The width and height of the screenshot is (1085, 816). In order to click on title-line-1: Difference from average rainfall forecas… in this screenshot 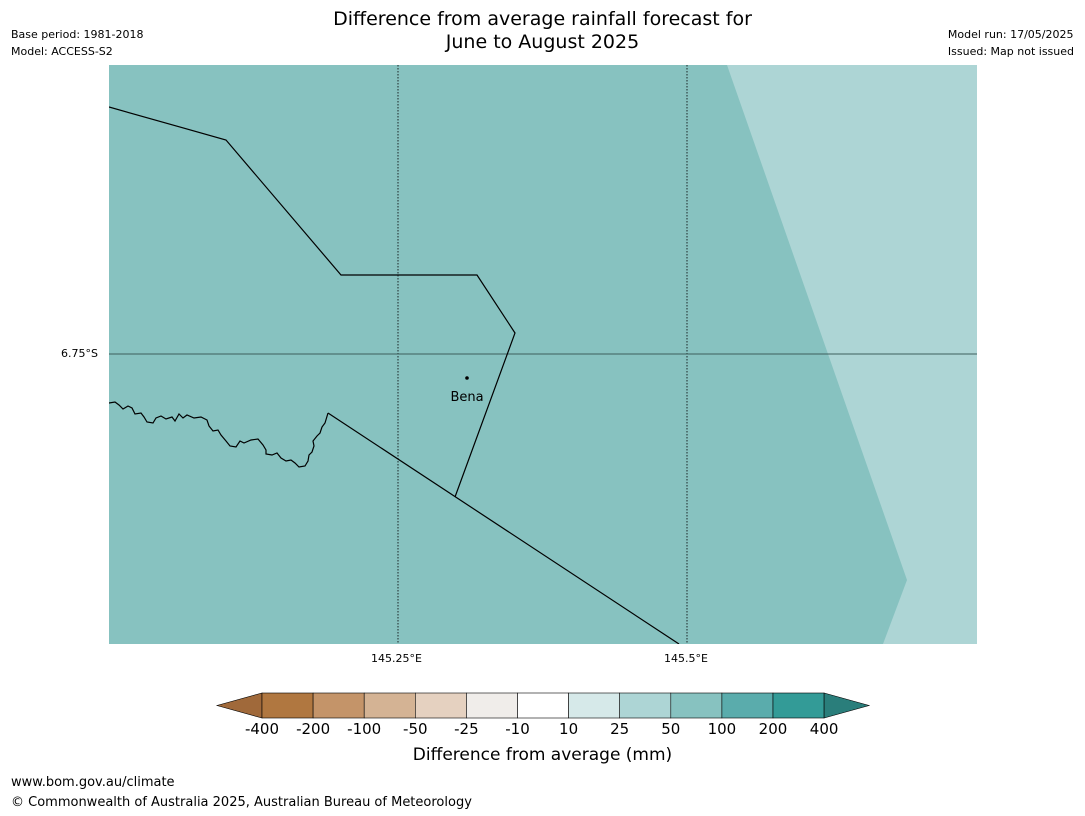, I will do `click(542, 19)`.